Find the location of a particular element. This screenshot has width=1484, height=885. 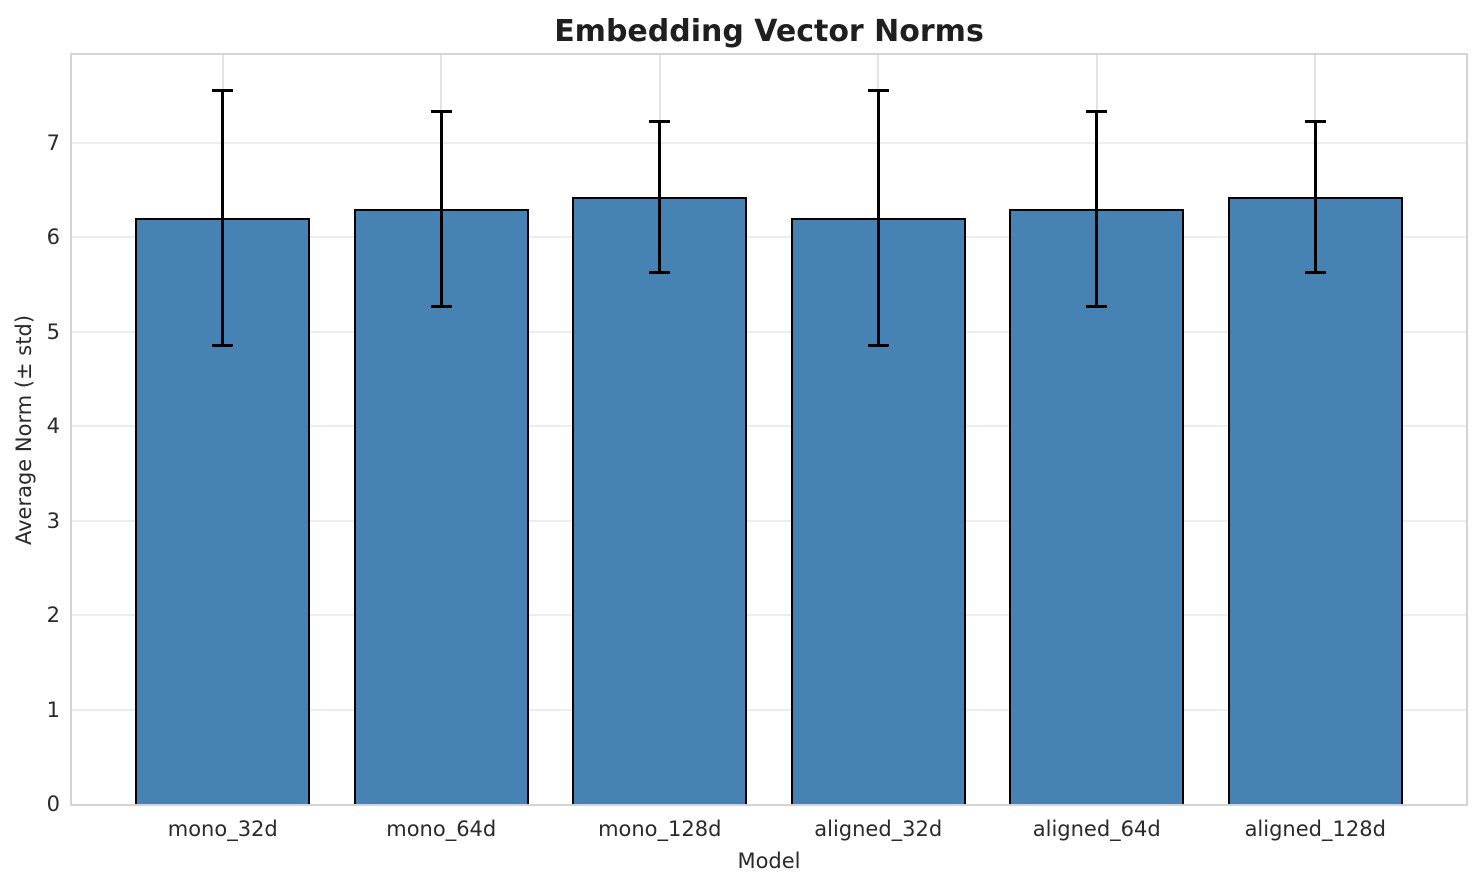

x-tick-label: aligned_128d is located at coordinates (1315, 829).